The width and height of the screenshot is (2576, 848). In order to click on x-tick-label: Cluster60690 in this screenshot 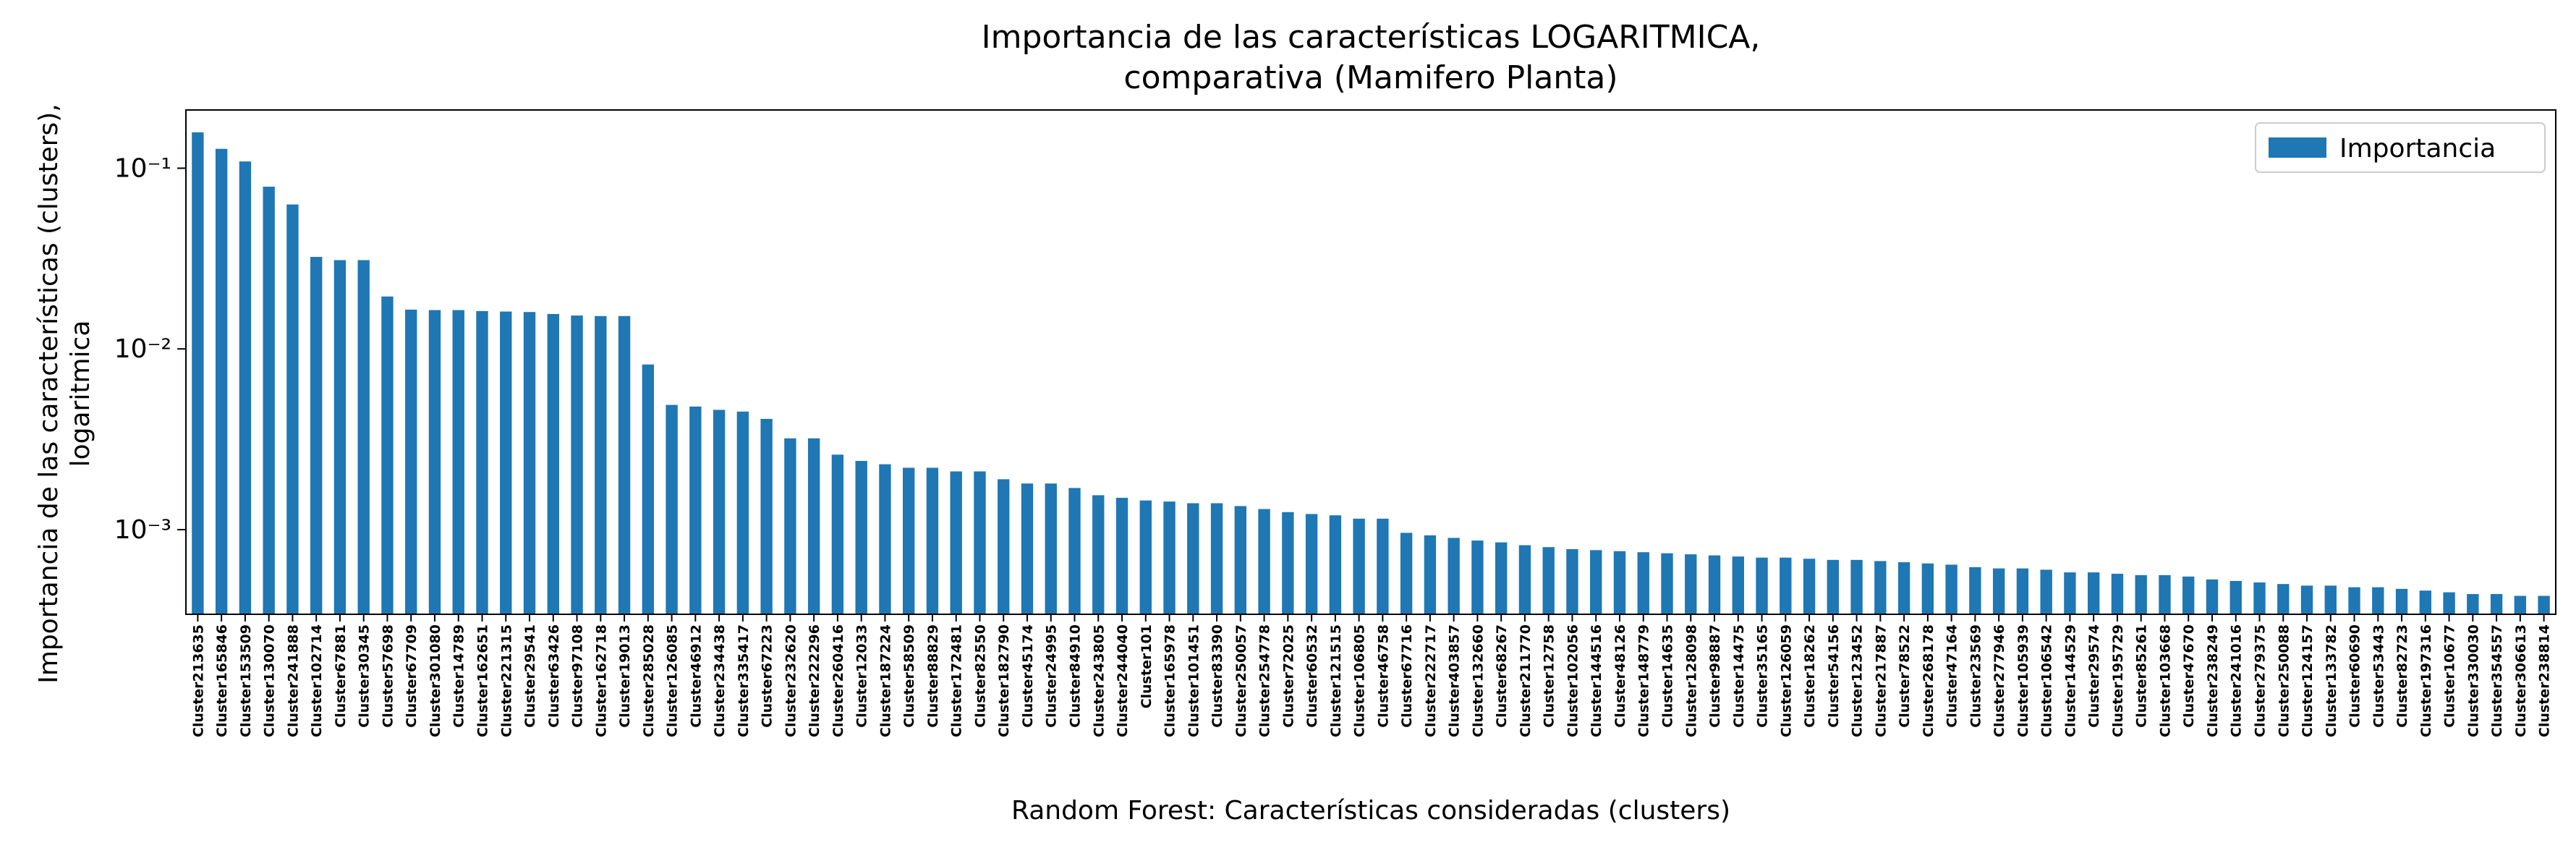, I will do `click(2355, 676)`.